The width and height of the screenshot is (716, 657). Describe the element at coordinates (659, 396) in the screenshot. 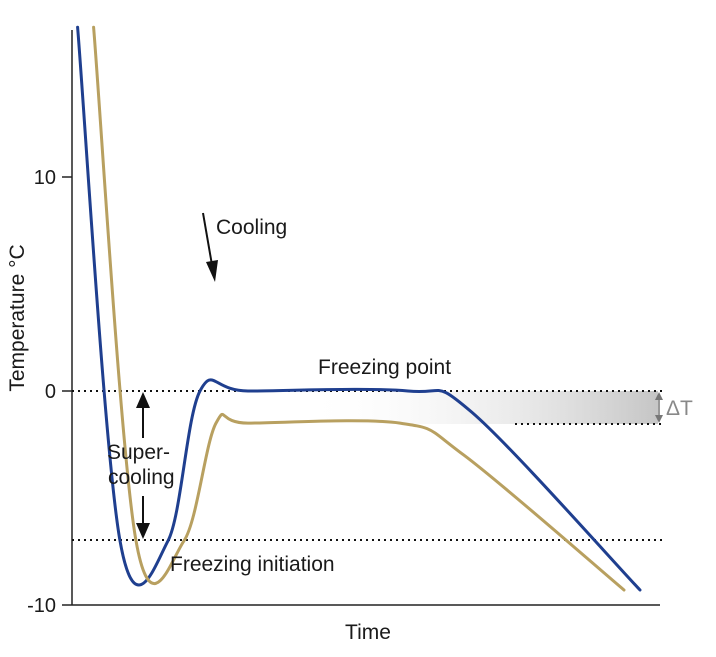

I see `delta-t-arrow-head-up` at that location.